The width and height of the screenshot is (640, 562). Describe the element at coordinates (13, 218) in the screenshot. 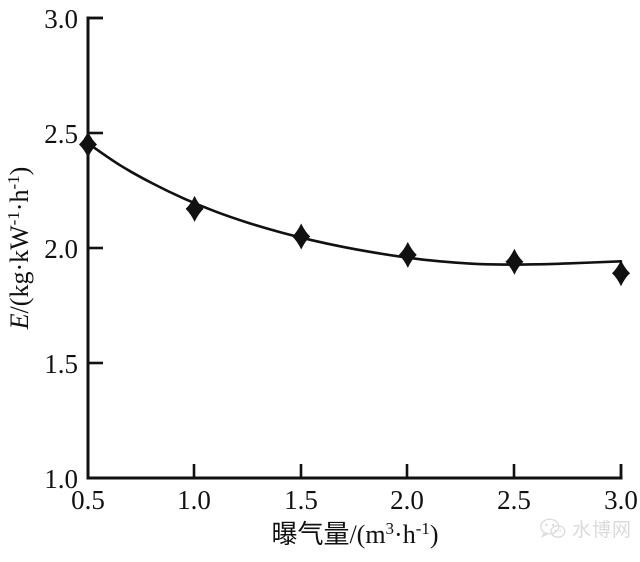

I see `y-axis-title-sup1: -1` at that location.